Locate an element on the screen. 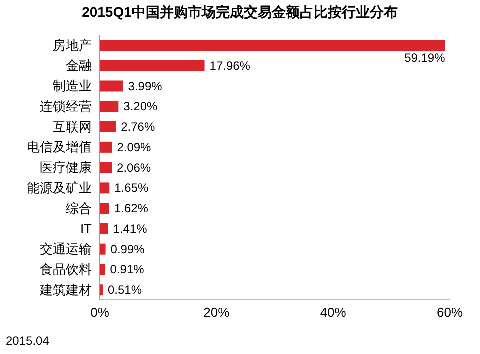 The width and height of the screenshot is (480, 354). y-tick-label: 连锁经营 is located at coordinates (66, 106).